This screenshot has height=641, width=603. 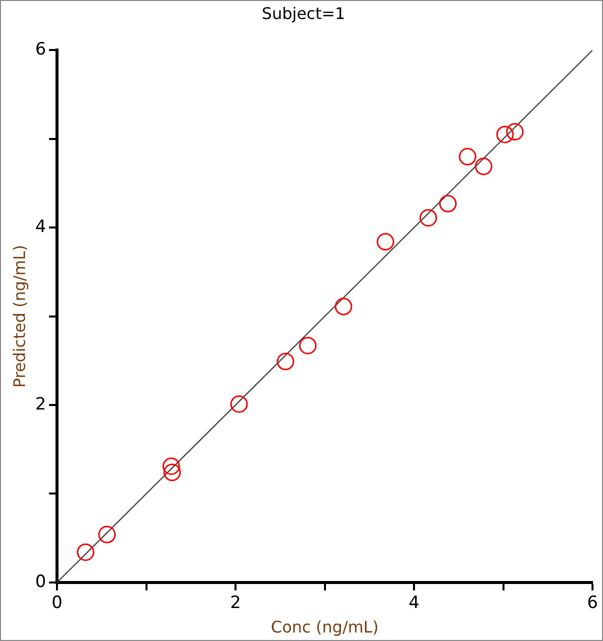 I want to click on chart-title: Subject=1, so click(x=304, y=13).